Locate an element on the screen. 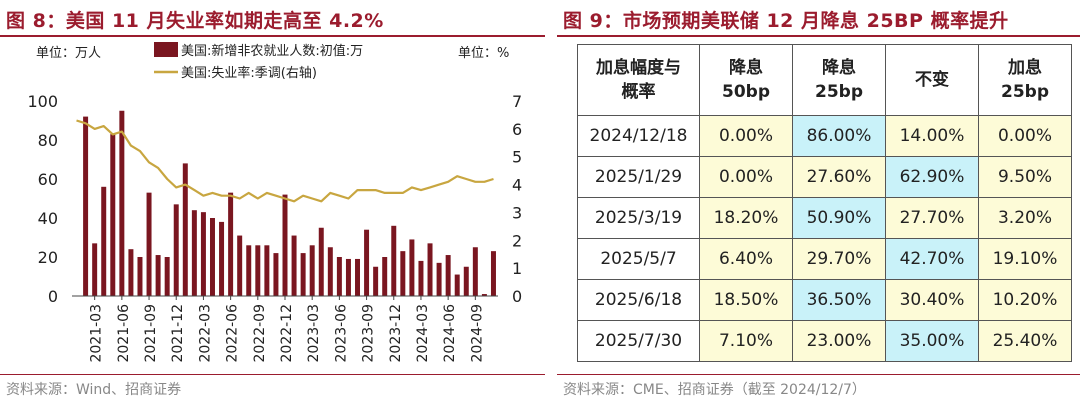  figure-8-title: 图 8：美国 11 月失业率如期走高至 4.2% is located at coordinates (195, 21).